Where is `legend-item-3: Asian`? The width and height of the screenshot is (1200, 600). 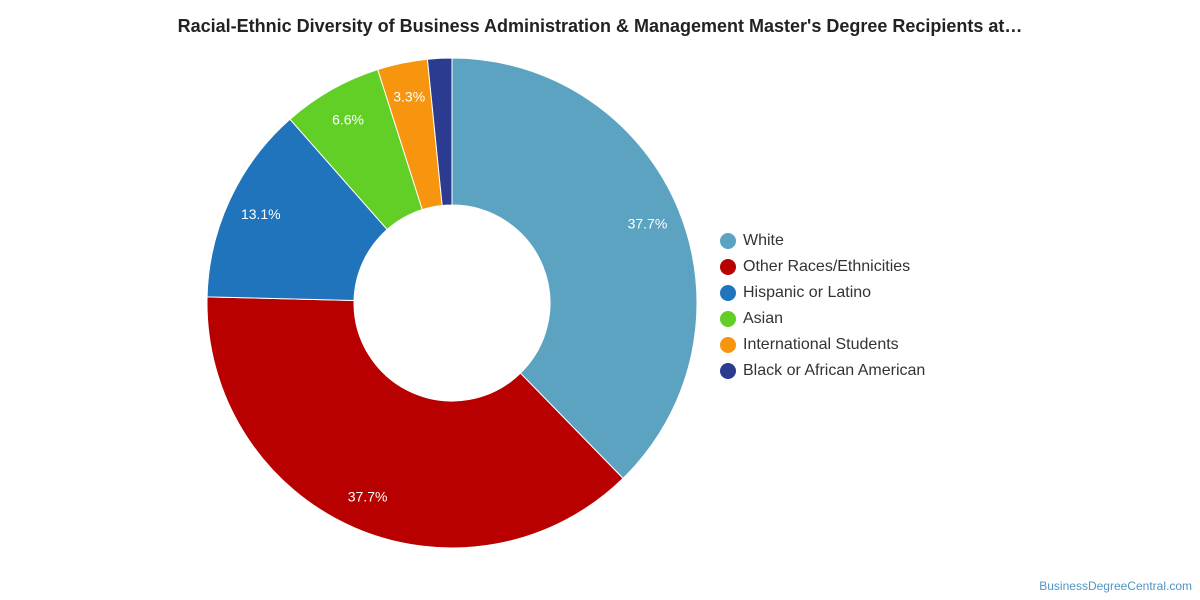 legend-item-3: Asian is located at coordinates (822, 319).